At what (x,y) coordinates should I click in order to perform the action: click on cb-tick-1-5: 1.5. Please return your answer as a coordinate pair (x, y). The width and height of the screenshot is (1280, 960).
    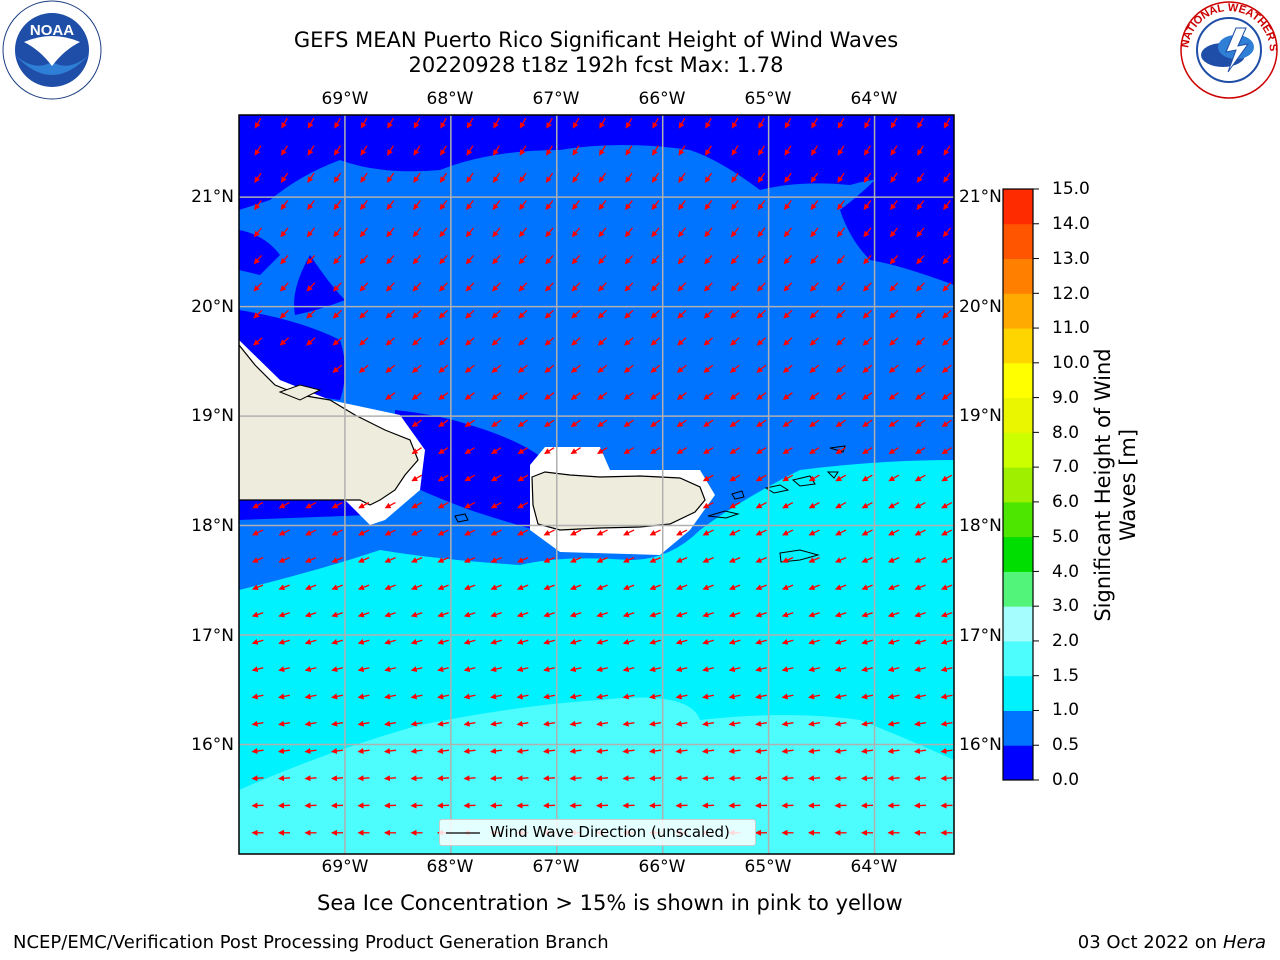
    Looking at the image, I should click on (1066, 676).